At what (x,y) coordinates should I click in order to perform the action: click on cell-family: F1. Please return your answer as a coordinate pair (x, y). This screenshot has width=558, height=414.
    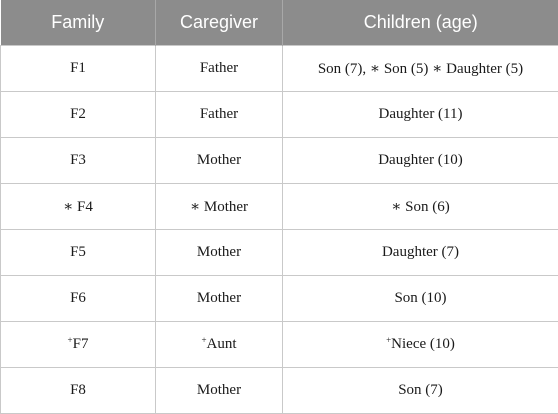
    Looking at the image, I should click on (78, 69).